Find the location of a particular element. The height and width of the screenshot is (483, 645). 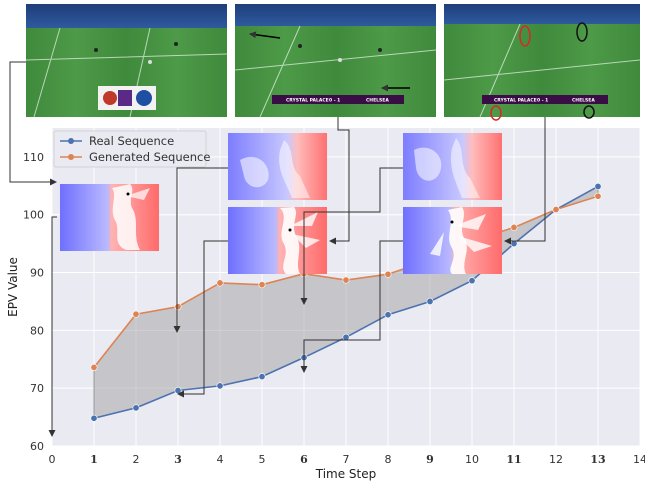

legend-real-marker is located at coordinates (71, 141).